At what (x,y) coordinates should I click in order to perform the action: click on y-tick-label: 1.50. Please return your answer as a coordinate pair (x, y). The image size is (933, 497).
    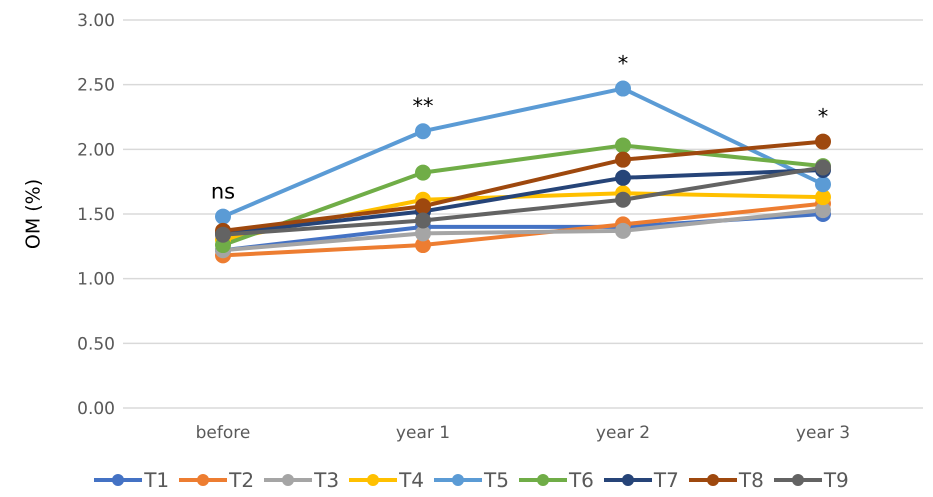
    Looking at the image, I should click on (96, 215).